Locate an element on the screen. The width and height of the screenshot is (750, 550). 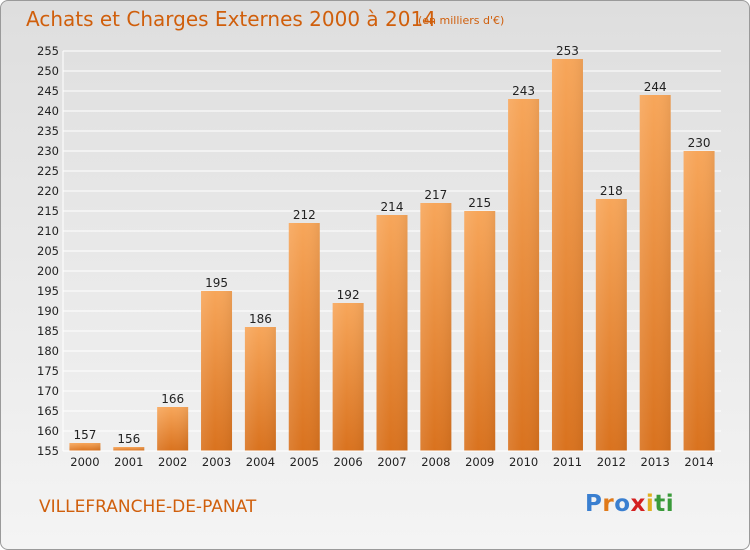
x-tick-label: 2013 is located at coordinates (655, 462).